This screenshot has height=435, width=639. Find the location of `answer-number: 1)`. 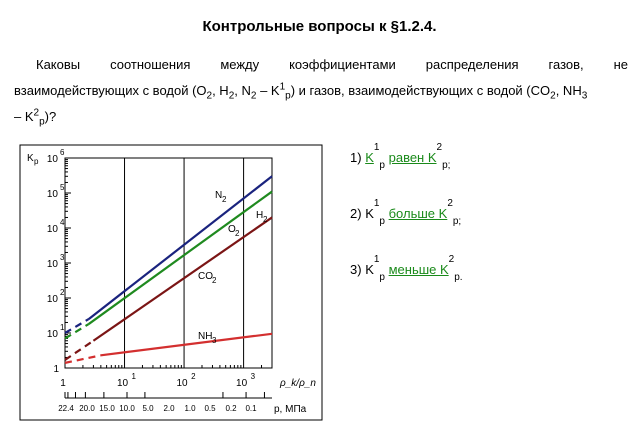

answer-number: 1) is located at coordinates (356, 157).